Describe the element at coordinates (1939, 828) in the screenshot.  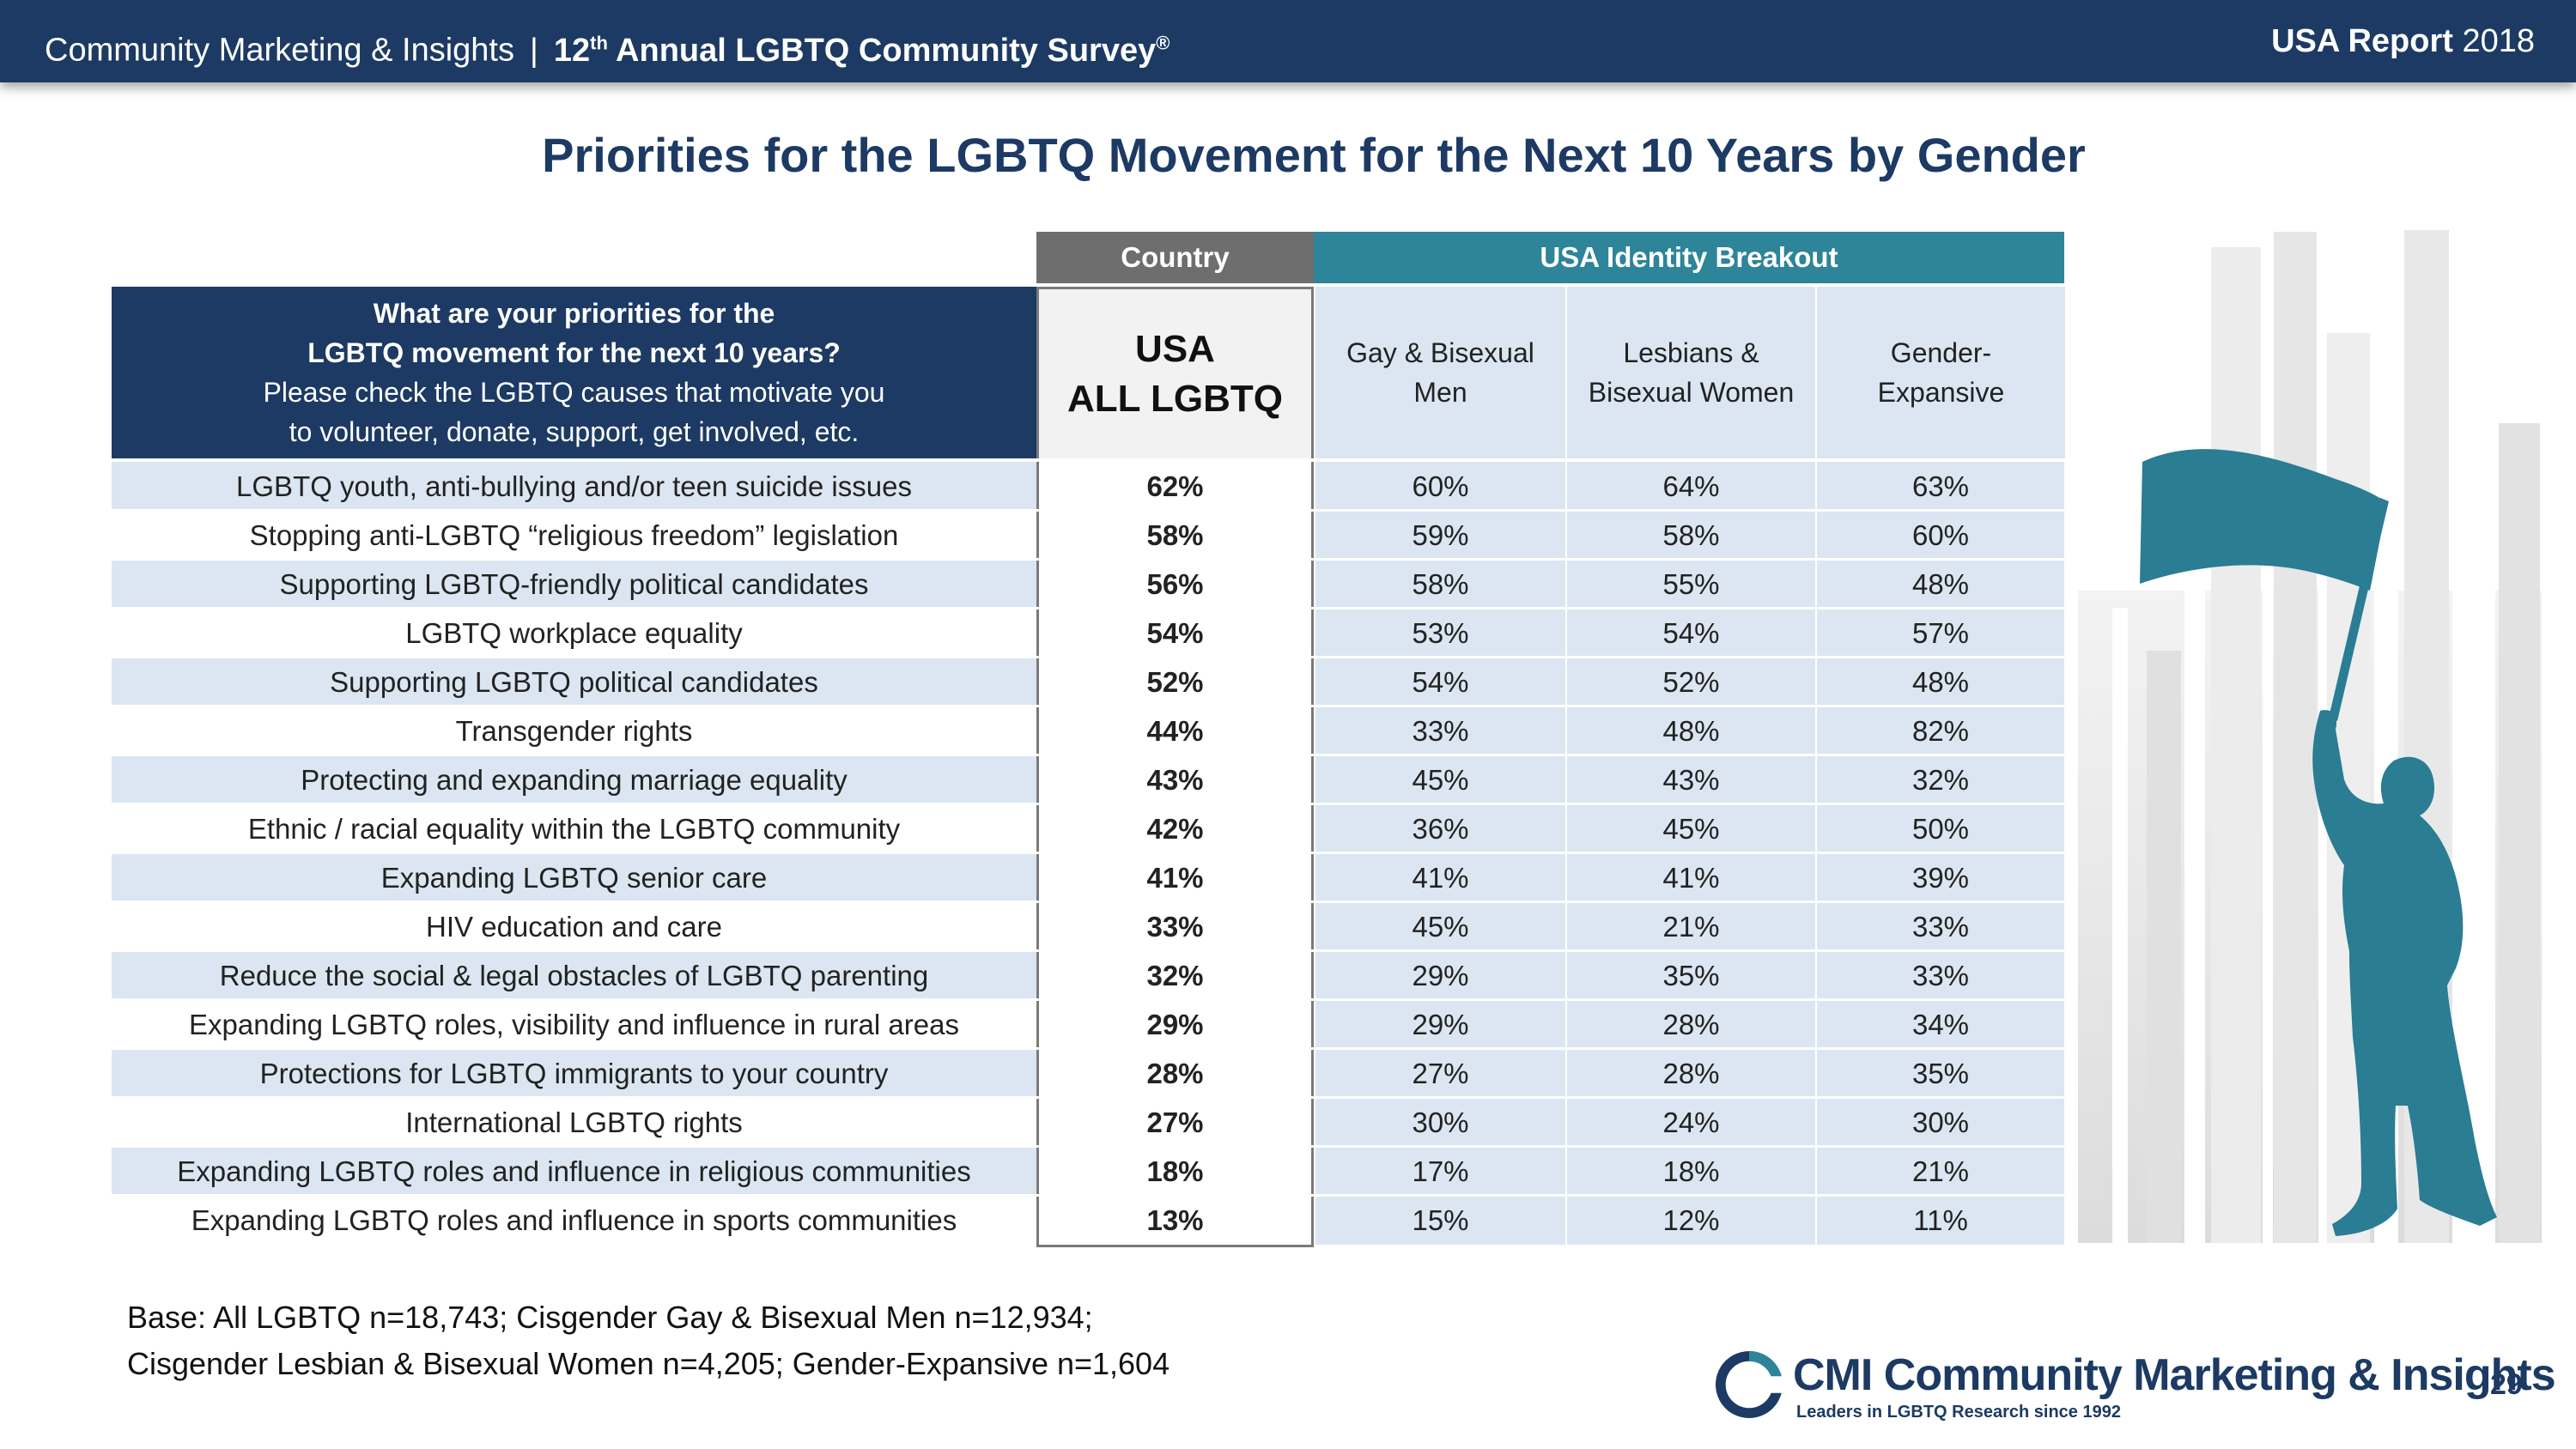
I see `row-value-gender-expansive: 50%` at that location.